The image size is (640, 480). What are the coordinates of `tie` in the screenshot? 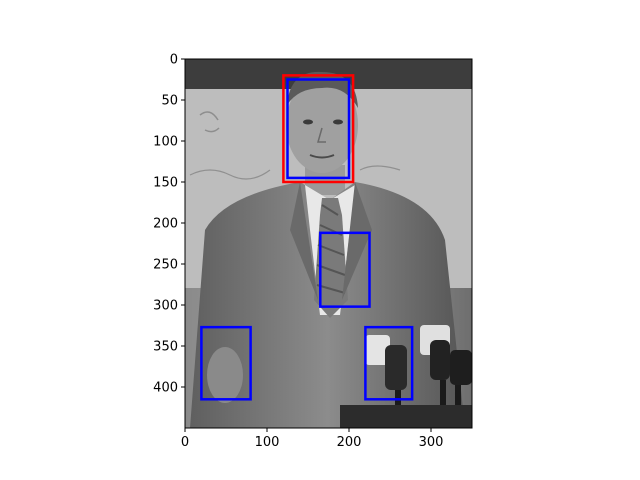 It's located at (331, 258).